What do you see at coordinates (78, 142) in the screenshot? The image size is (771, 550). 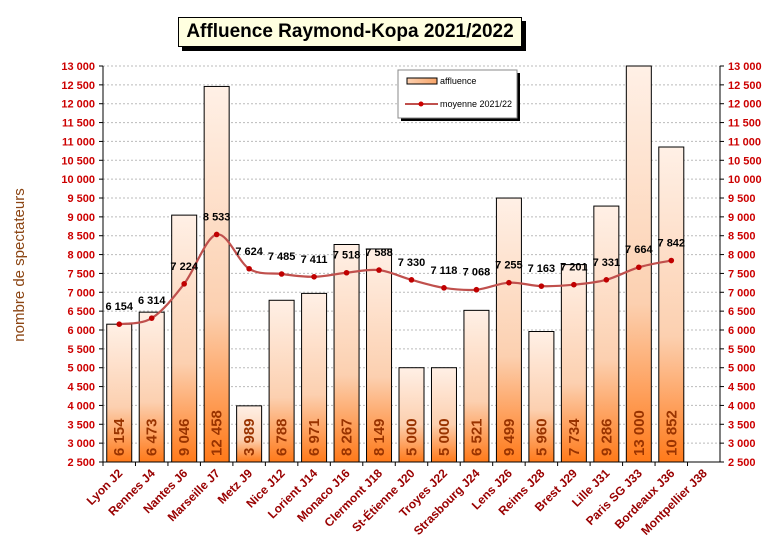 I see `y-tick-label: 11 000` at bounding box center [78, 142].